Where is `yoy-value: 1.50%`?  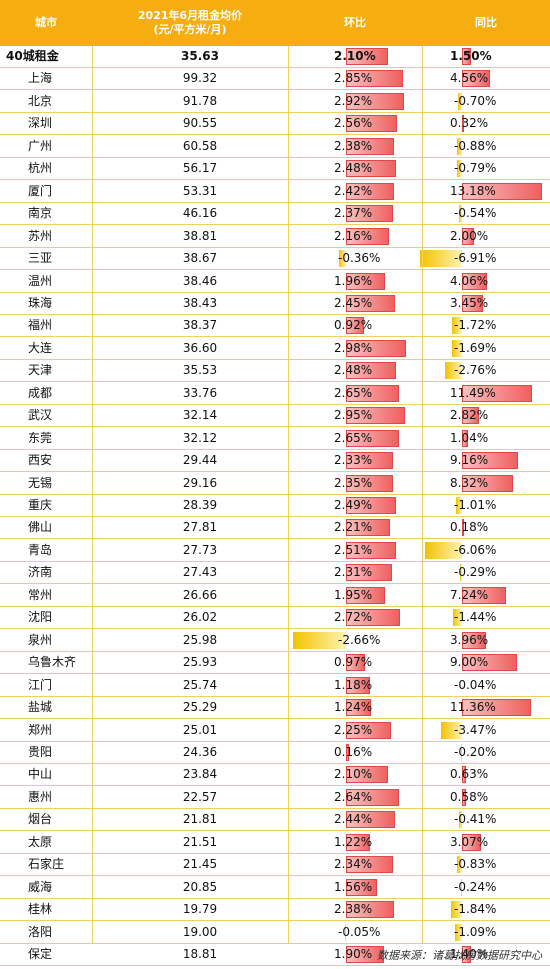 yoy-value: 1.50% is located at coordinates (471, 56).